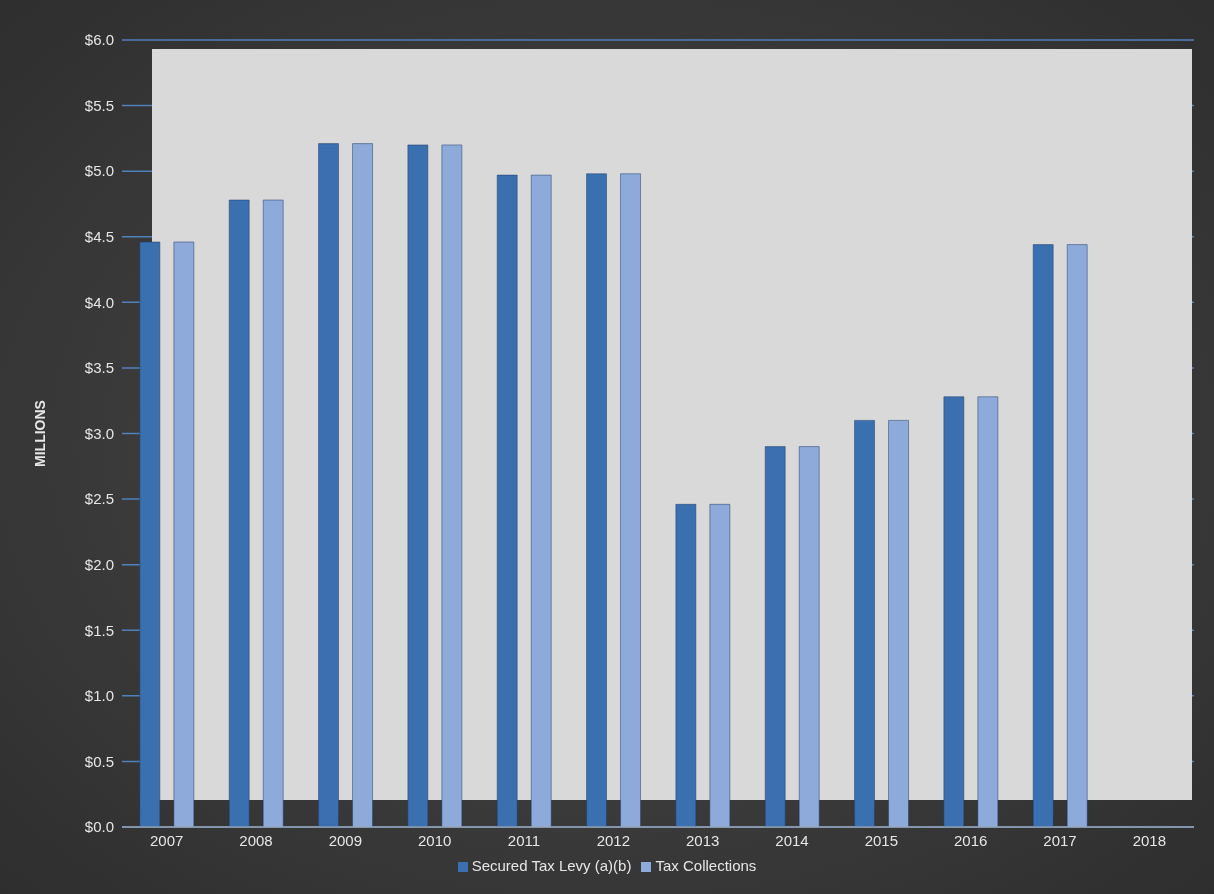 This screenshot has width=1214, height=894. I want to click on y-tick-label: $5.5, so click(99, 105).